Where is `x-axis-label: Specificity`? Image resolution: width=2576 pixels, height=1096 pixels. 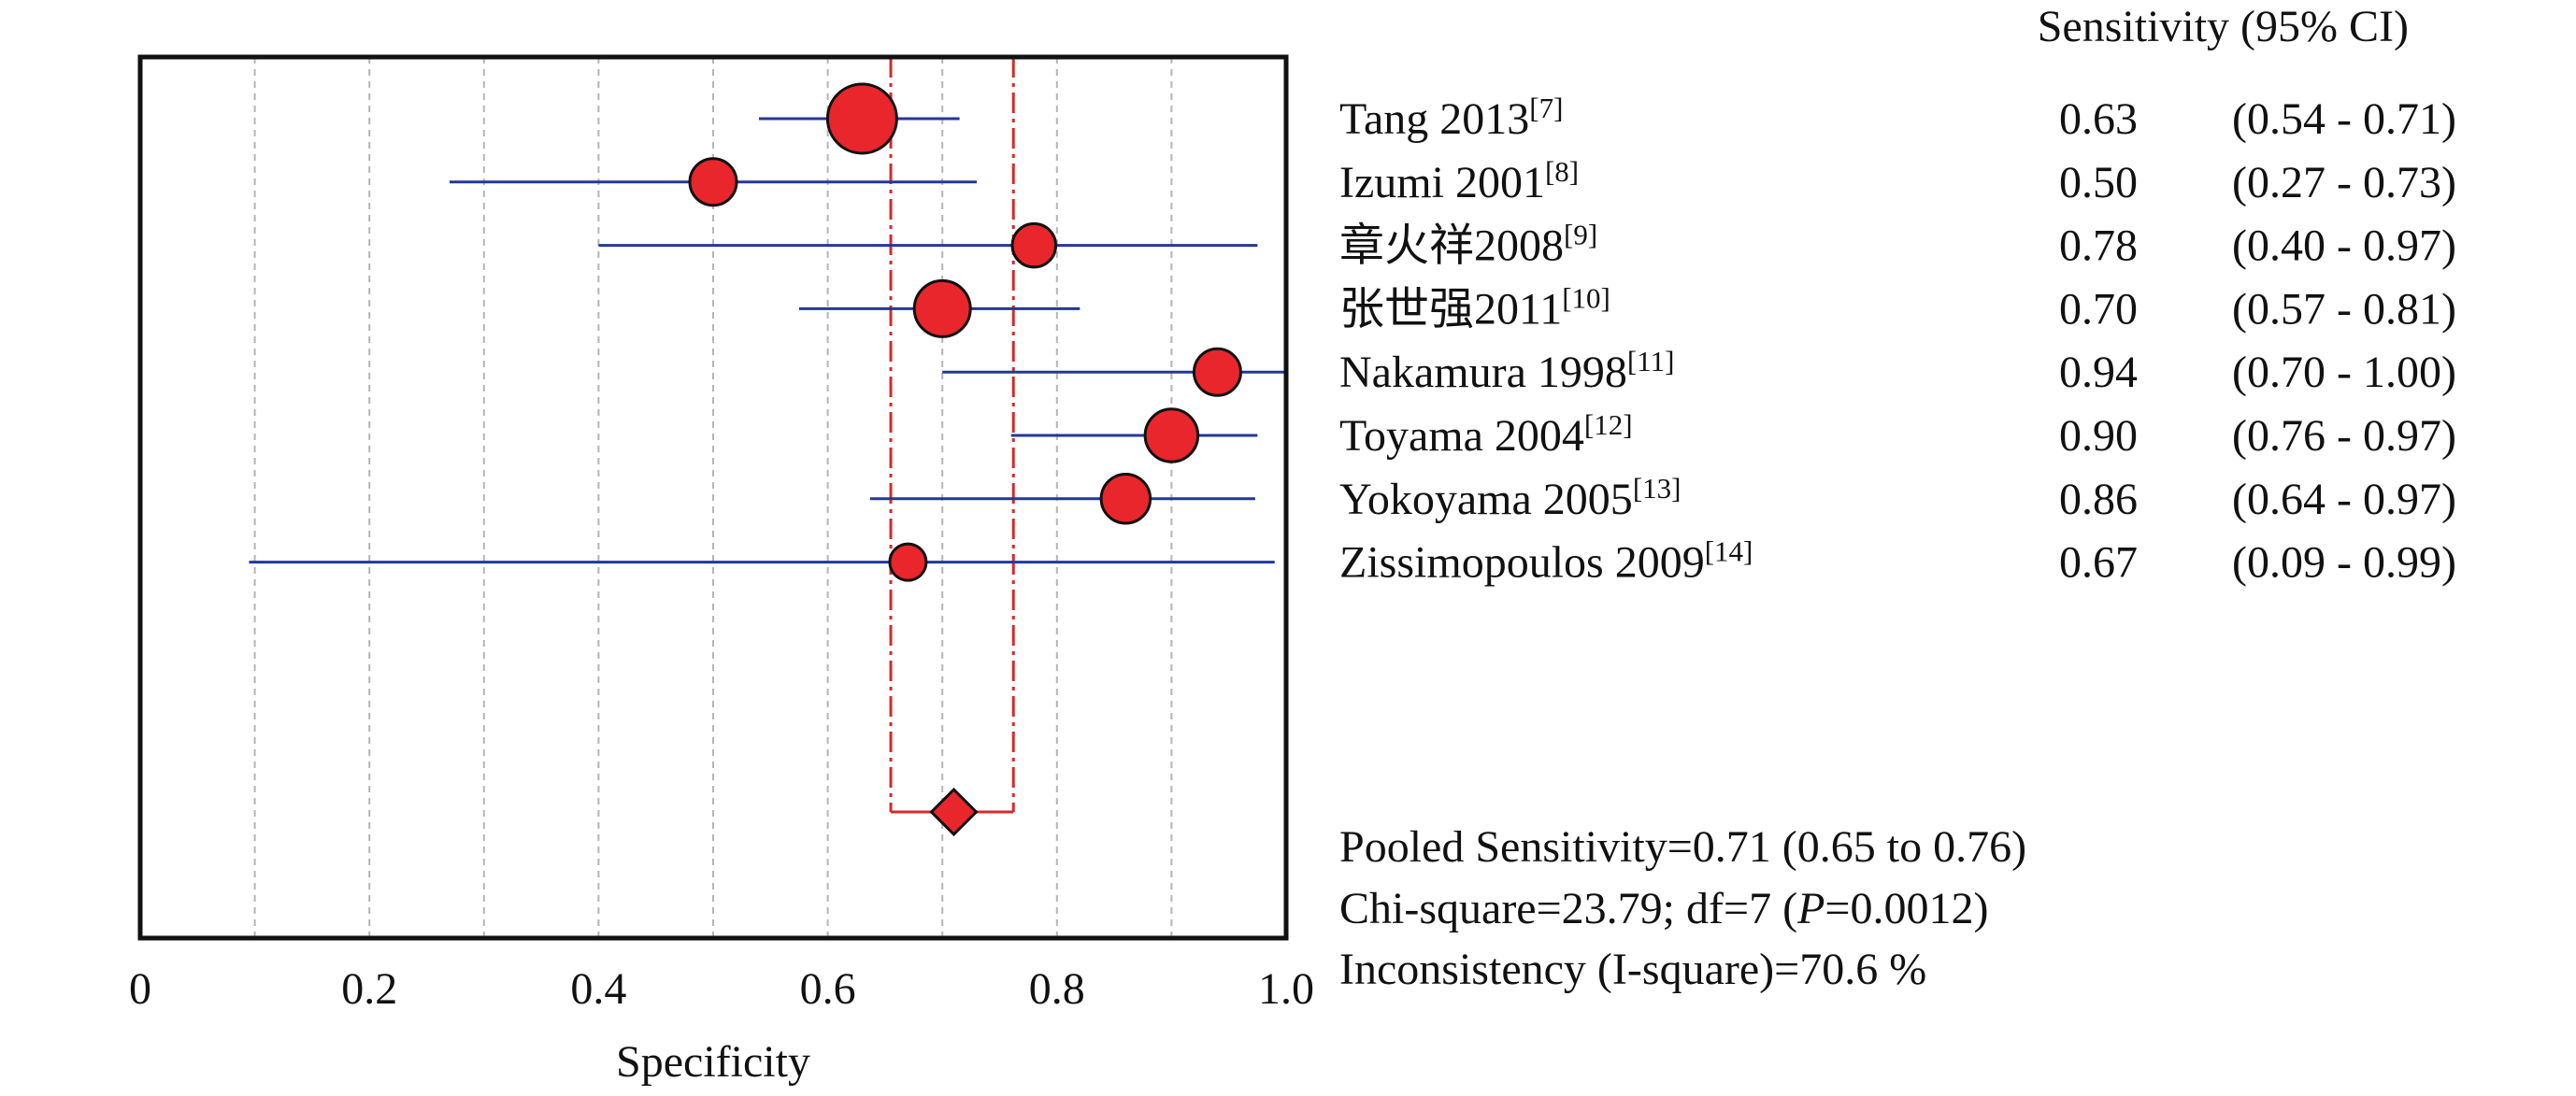 x-axis-label: Specificity is located at coordinates (713, 1062).